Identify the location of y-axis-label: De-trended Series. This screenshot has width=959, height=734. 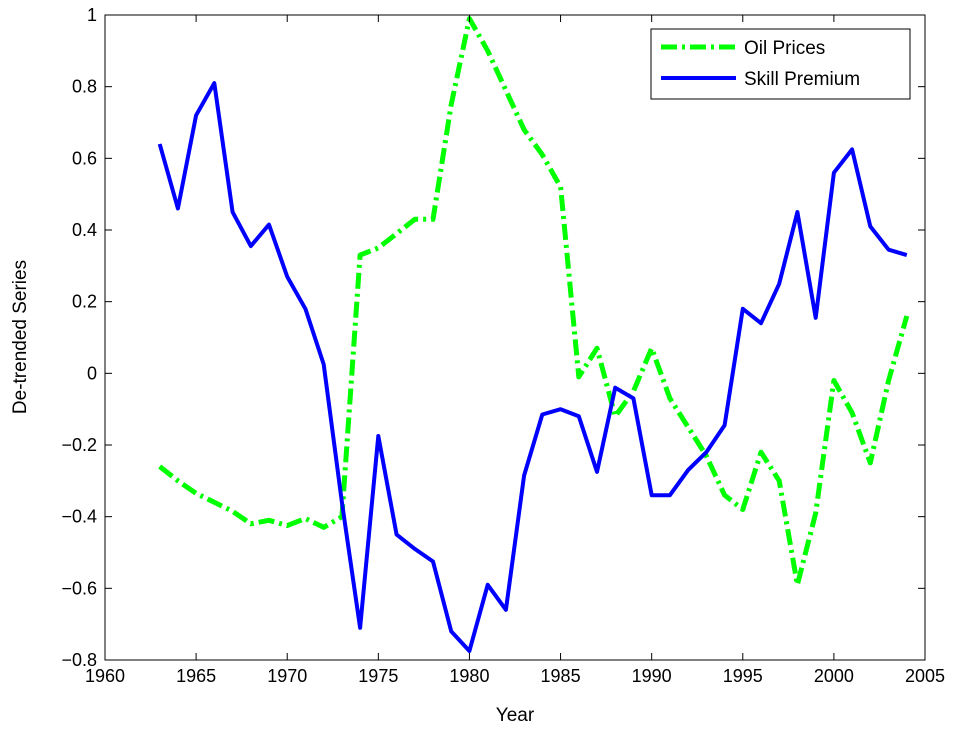
(20, 337).